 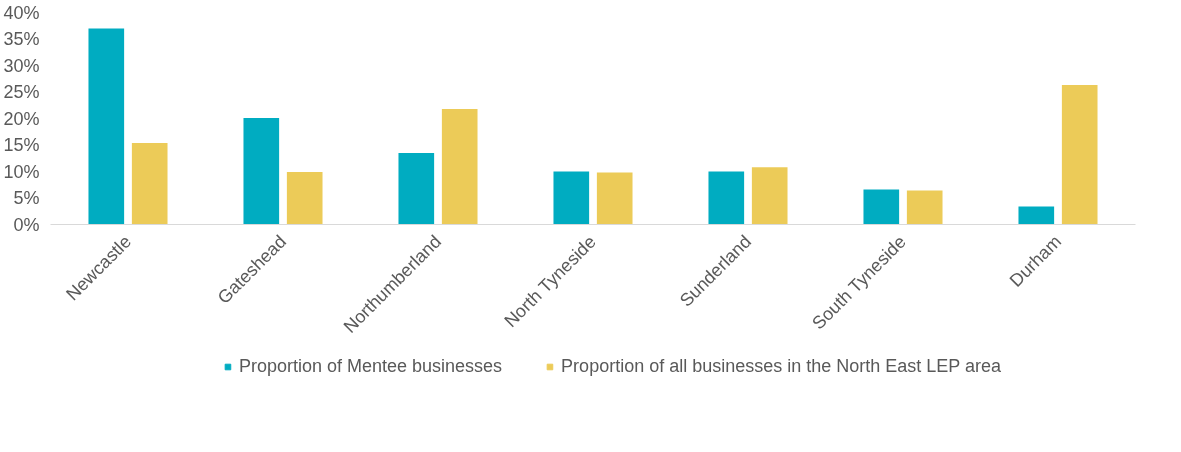 I want to click on y-tick-label: 5%, so click(x=26, y=198).